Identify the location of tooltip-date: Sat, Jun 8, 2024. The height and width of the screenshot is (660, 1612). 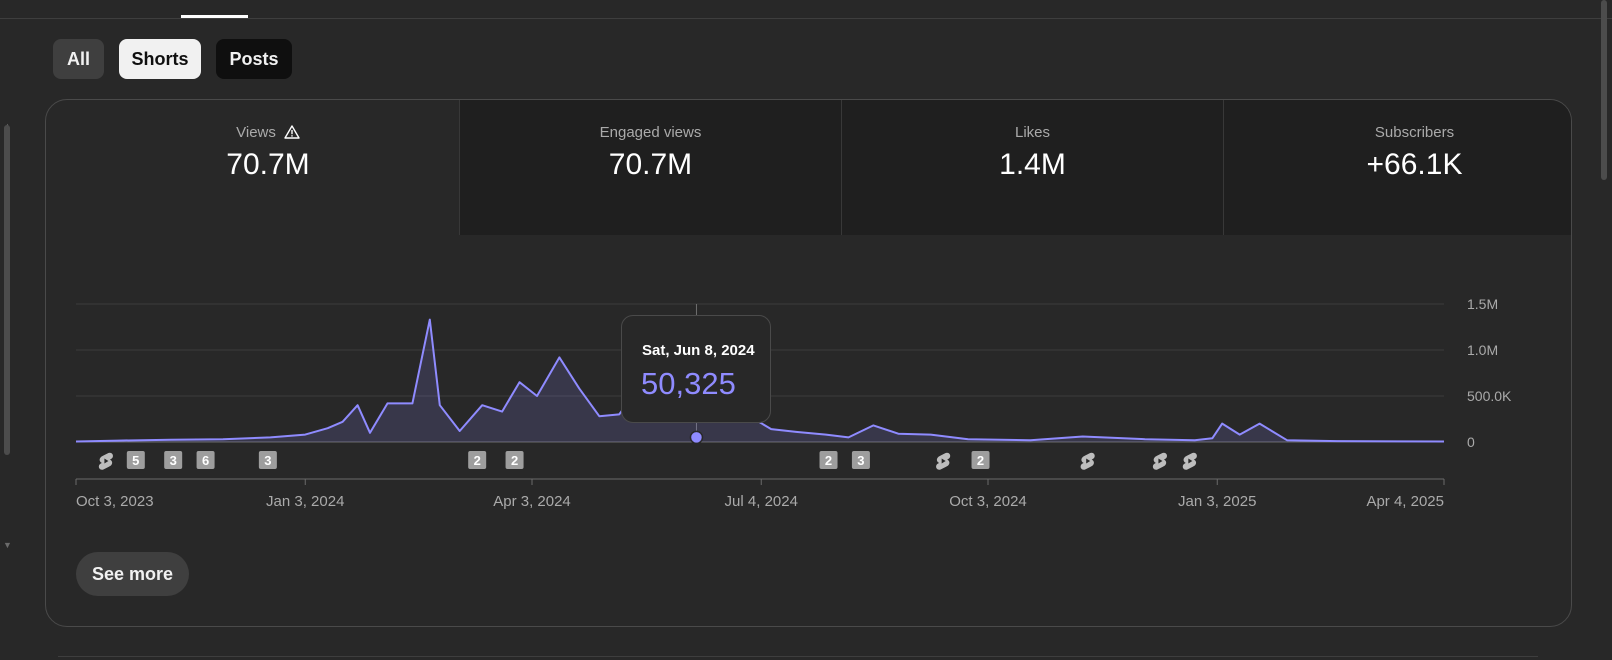
(698, 350).